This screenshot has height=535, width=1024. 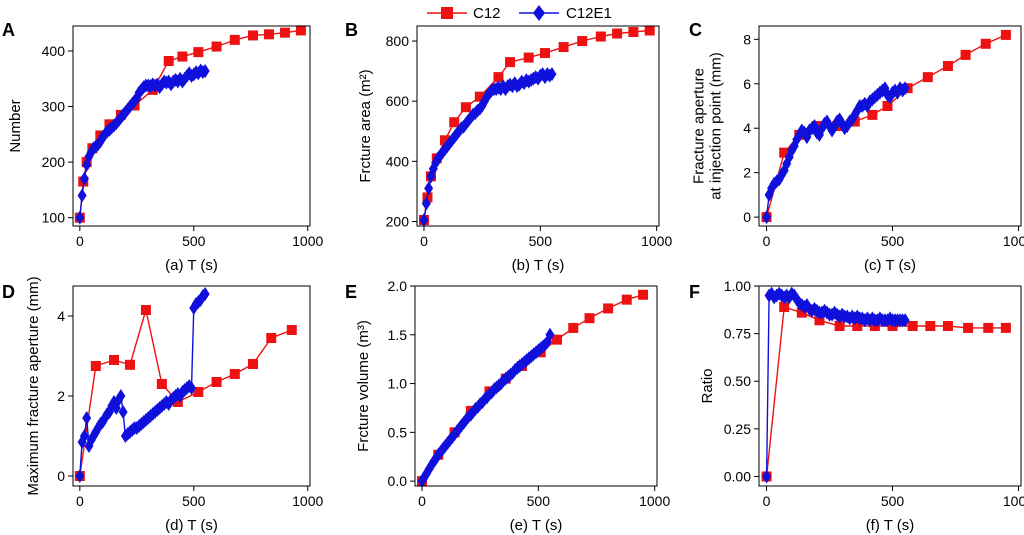 What do you see at coordinates (80, 241) in the screenshot?
I see `x-tick-label-a: 0` at bounding box center [80, 241].